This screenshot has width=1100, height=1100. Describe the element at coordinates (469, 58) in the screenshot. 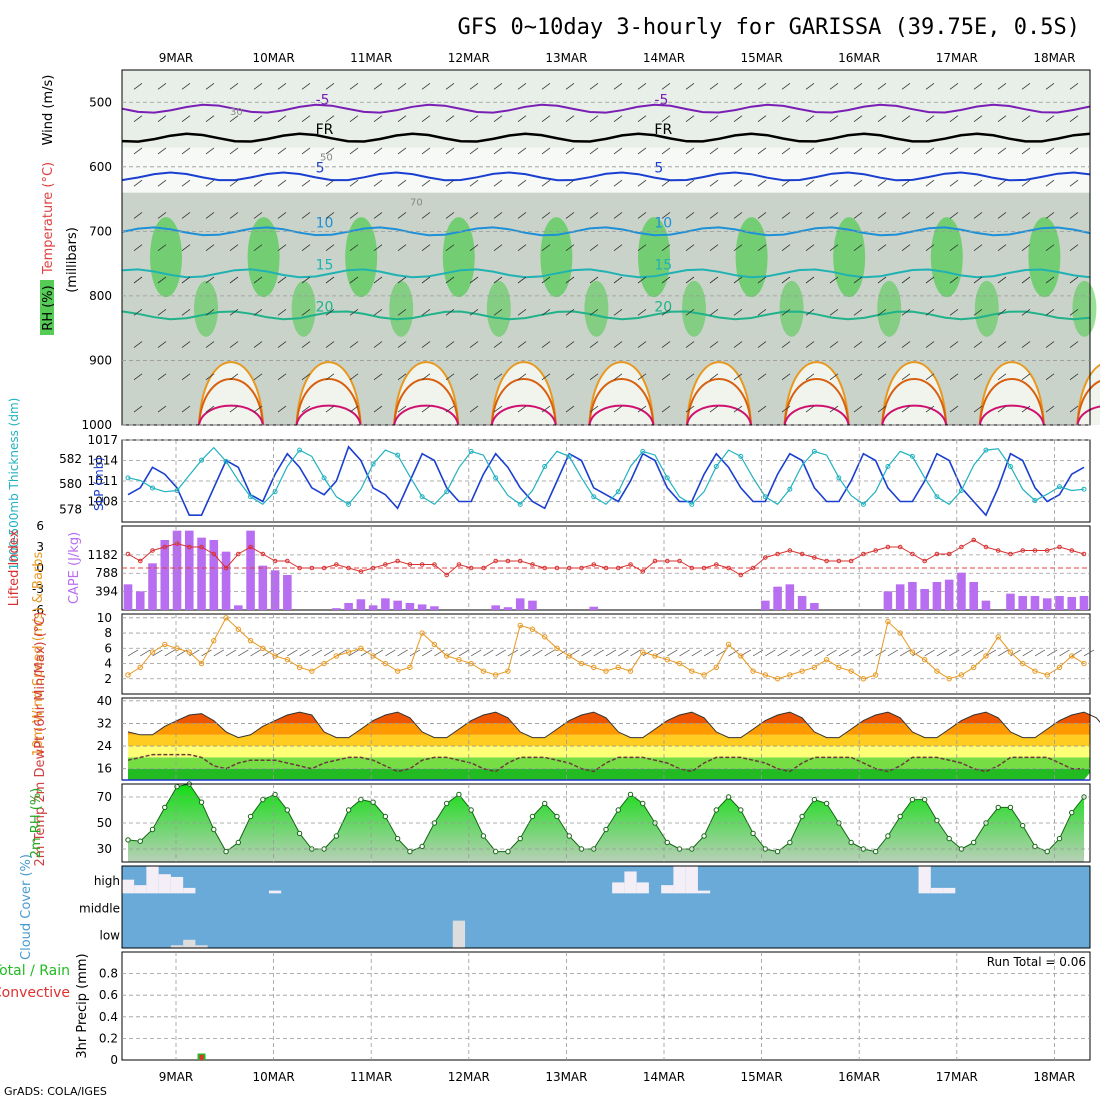

I see `date-label: 12MAR` at that location.